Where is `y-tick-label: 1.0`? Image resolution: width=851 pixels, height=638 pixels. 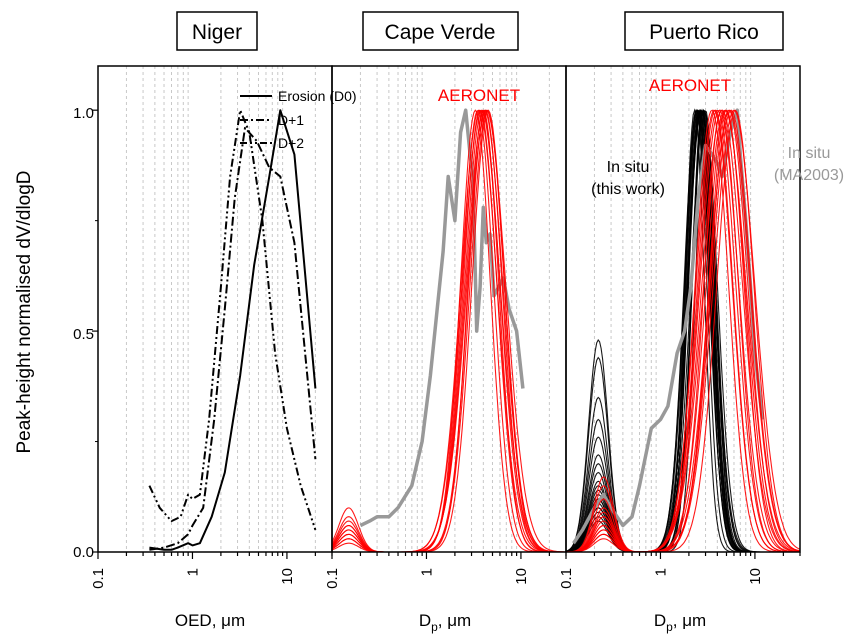
y-tick-label: 1.0 is located at coordinates (83, 113).